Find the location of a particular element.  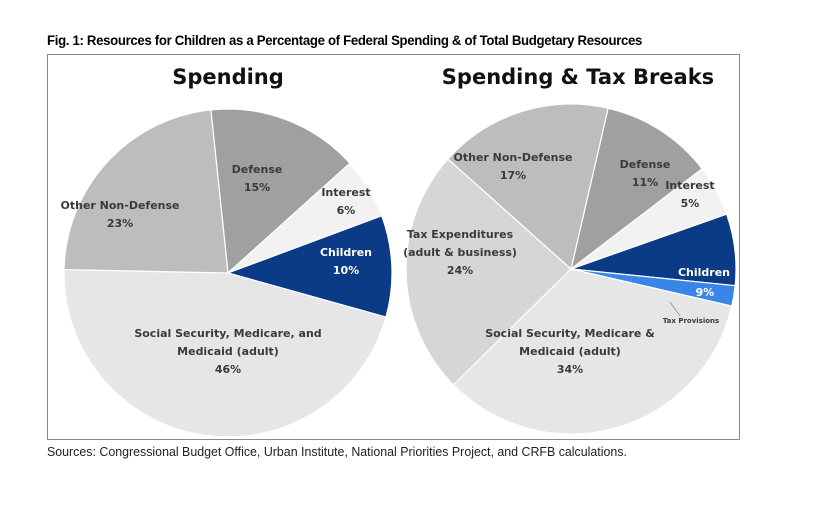

pie-slice-social-security-medicare-medicaid-adult is located at coordinates (592, 351).